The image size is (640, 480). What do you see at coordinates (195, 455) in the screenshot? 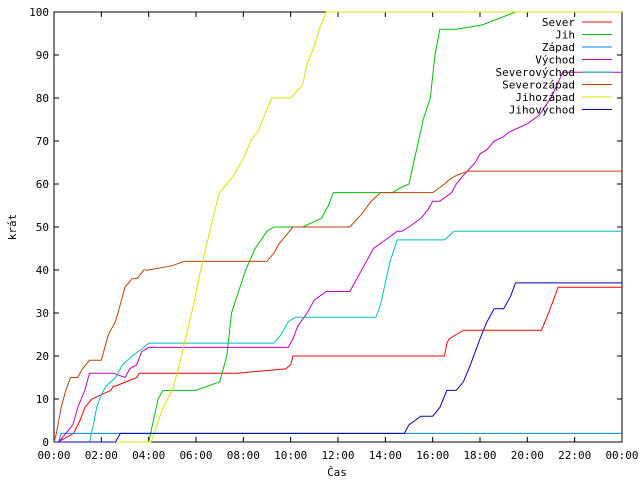
I see `x-tick-label: 06:00` at bounding box center [195, 455].